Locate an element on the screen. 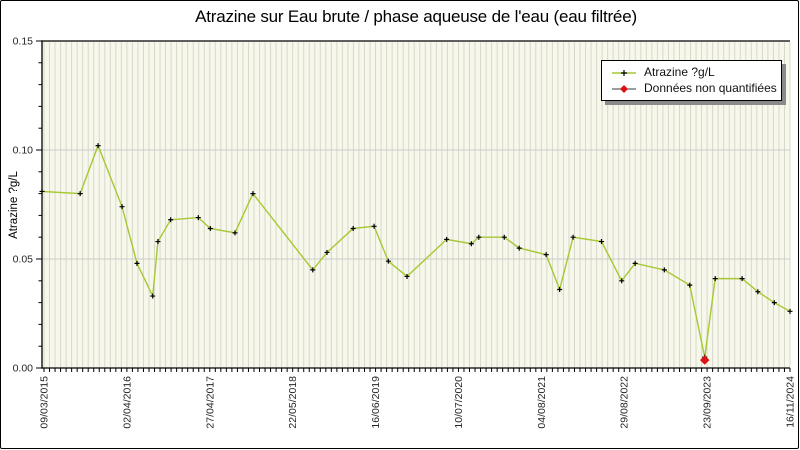  legend-label-atrazine: Atrazine ?g/L is located at coordinates (679, 72).